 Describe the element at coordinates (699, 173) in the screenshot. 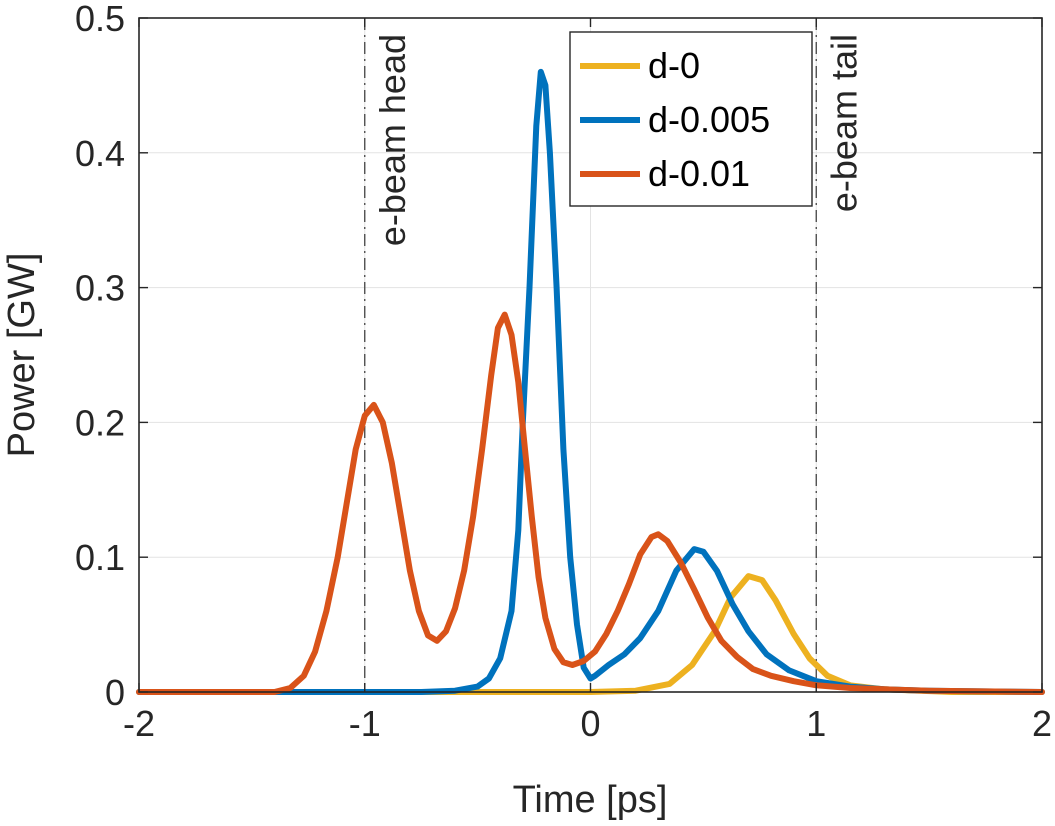

I see `legend-label: d-0.01` at that location.